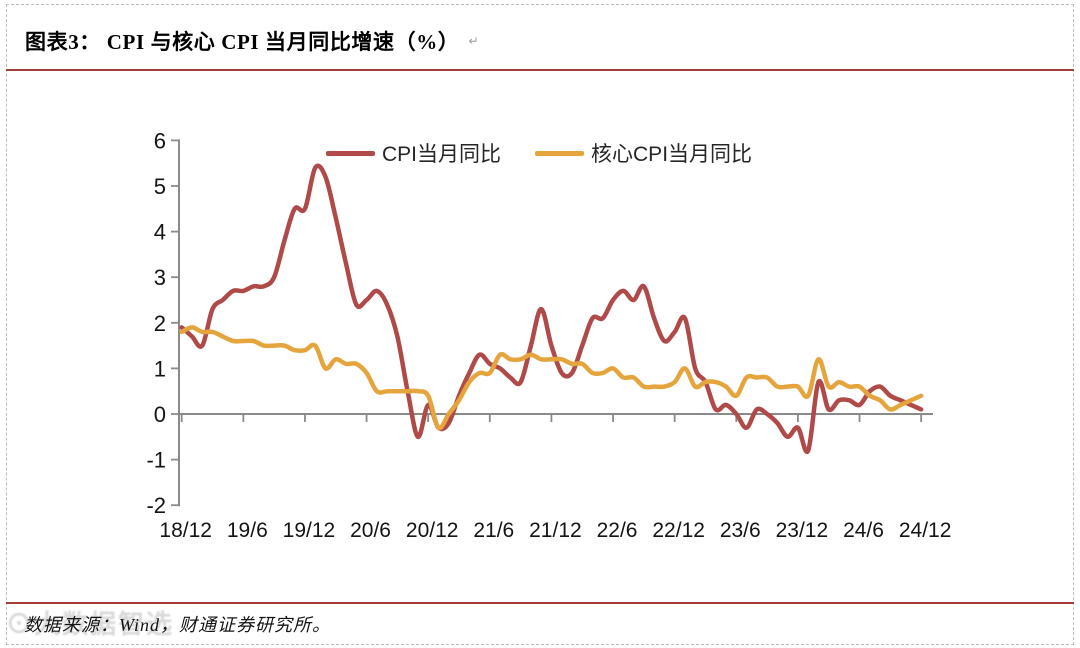 This screenshot has height=648, width=1080. What do you see at coordinates (493, 530) in the screenshot?
I see `x-tick-label: 21/6` at bounding box center [493, 530].